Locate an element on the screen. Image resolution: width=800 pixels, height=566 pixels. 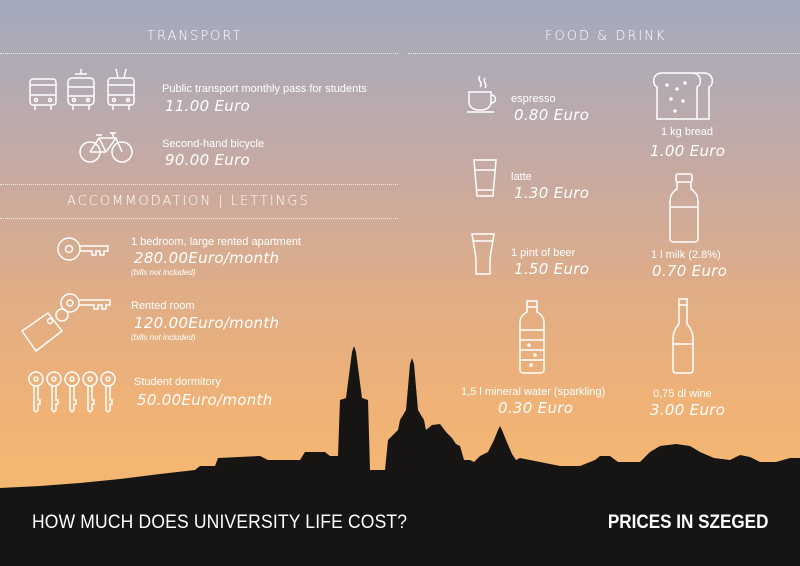
keys-row-icon is located at coordinates (73, 393).